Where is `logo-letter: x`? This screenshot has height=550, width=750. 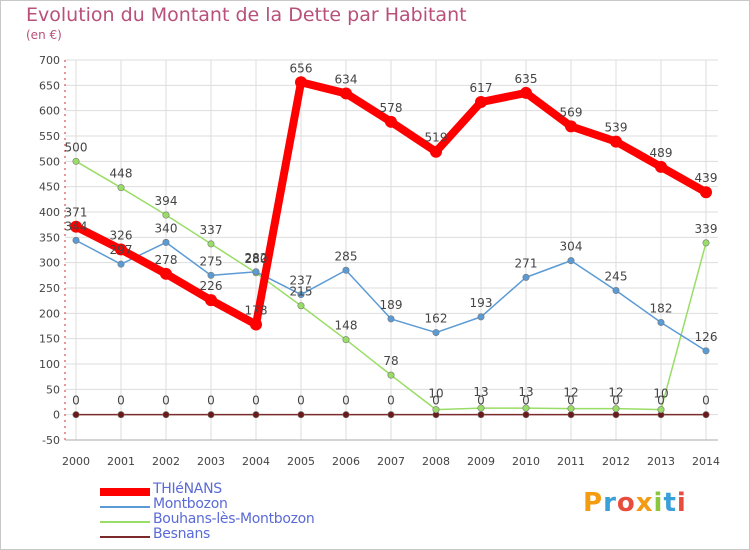 logo-letter: x is located at coordinates (644, 503).